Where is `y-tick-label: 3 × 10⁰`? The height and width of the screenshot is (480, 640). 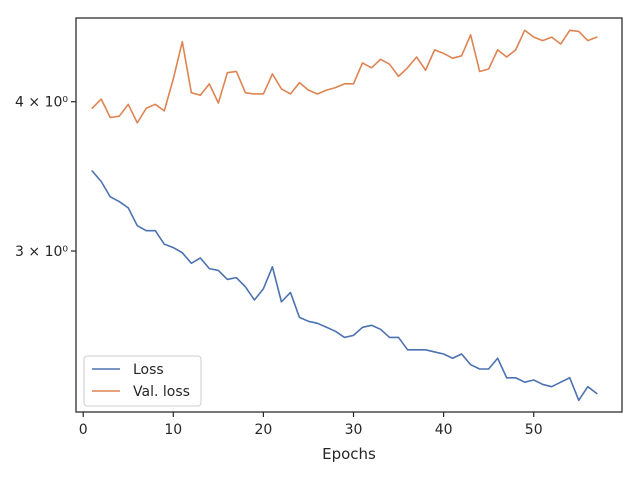
y-tick-label: 3 × 10⁰ is located at coordinates (41, 252).